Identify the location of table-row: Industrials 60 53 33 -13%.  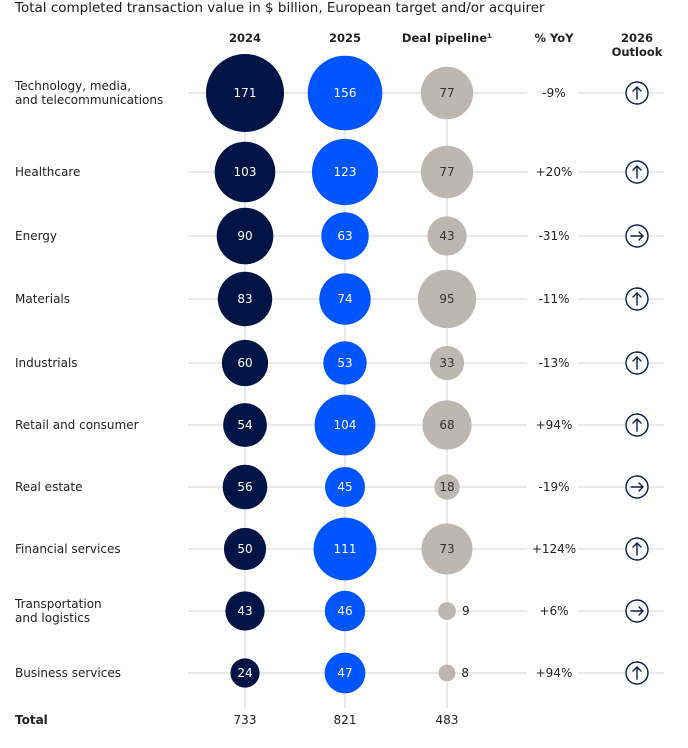
(339, 363).